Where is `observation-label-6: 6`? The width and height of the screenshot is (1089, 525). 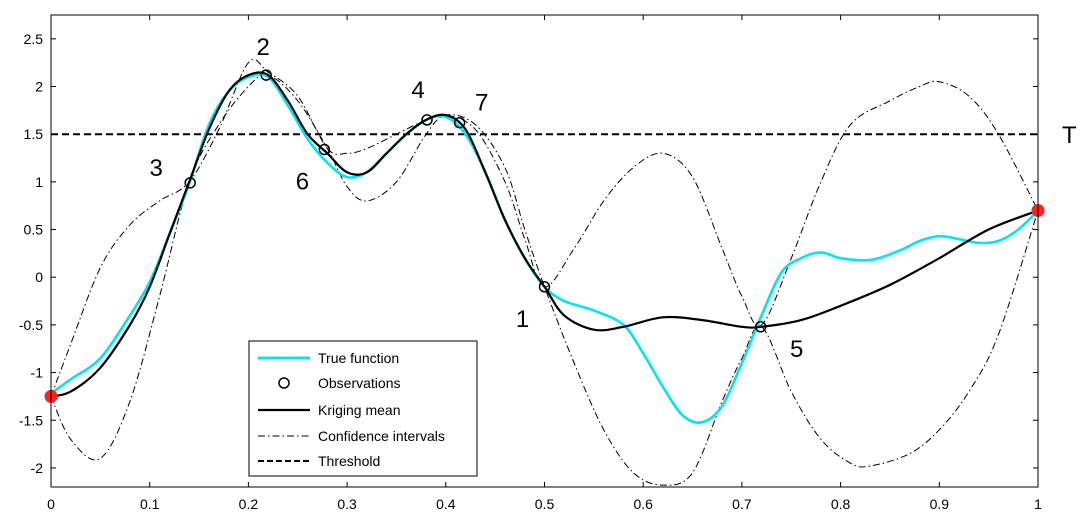 observation-label-6: 6 is located at coordinates (302, 181).